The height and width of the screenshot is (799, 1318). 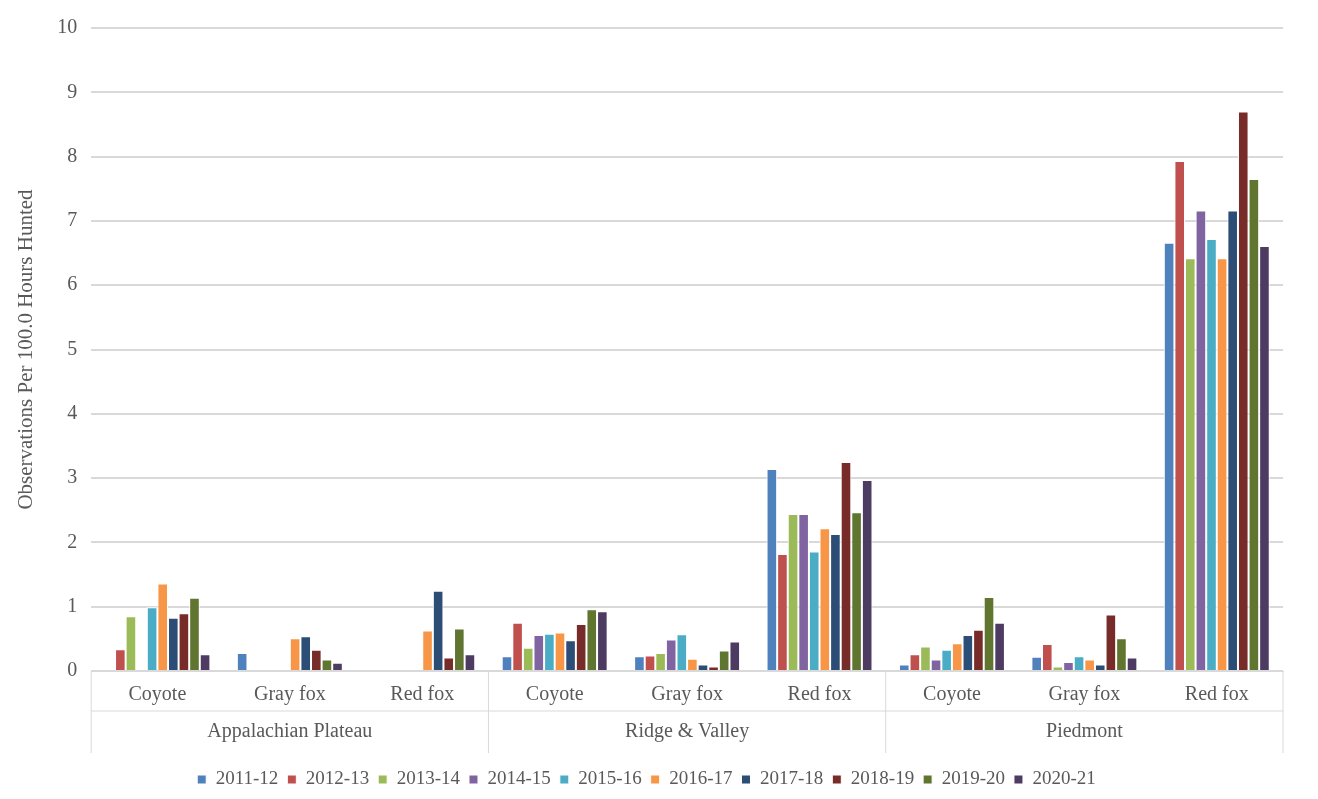 What do you see at coordinates (428, 778) in the screenshot?
I see `legend-label: 2013-14` at bounding box center [428, 778].